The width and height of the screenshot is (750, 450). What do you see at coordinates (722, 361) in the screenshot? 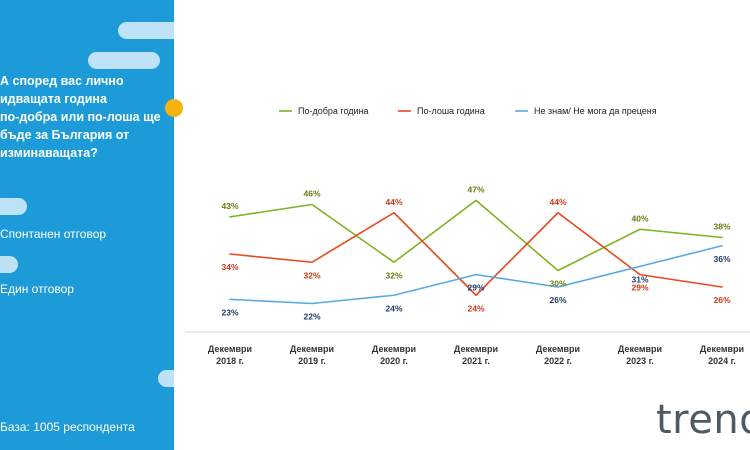
I see `x-tick-label: 2024 г.` at bounding box center [722, 361].